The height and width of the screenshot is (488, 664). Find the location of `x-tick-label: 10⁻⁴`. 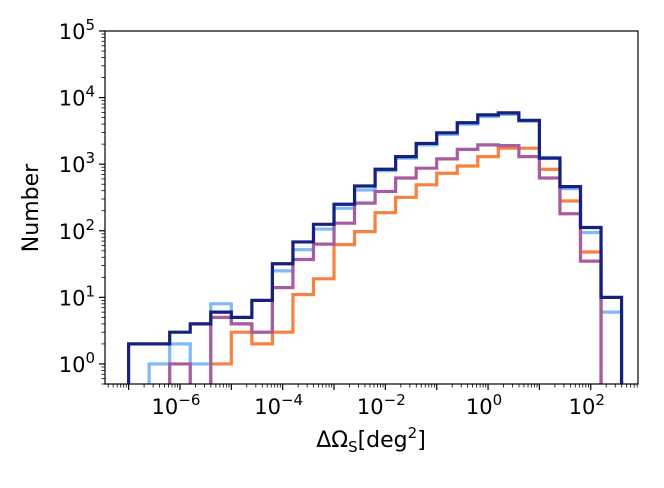

x-tick-label: 10⁻⁴ is located at coordinates (278, 405).